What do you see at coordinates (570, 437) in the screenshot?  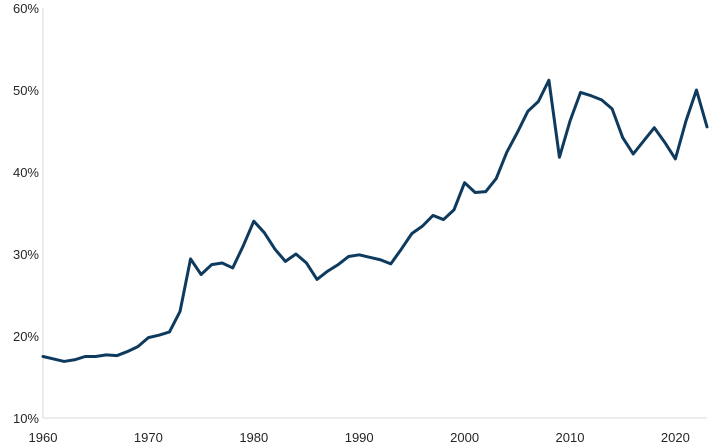 I see `x-tick-label: 2010` at bounding box center [570, 437].